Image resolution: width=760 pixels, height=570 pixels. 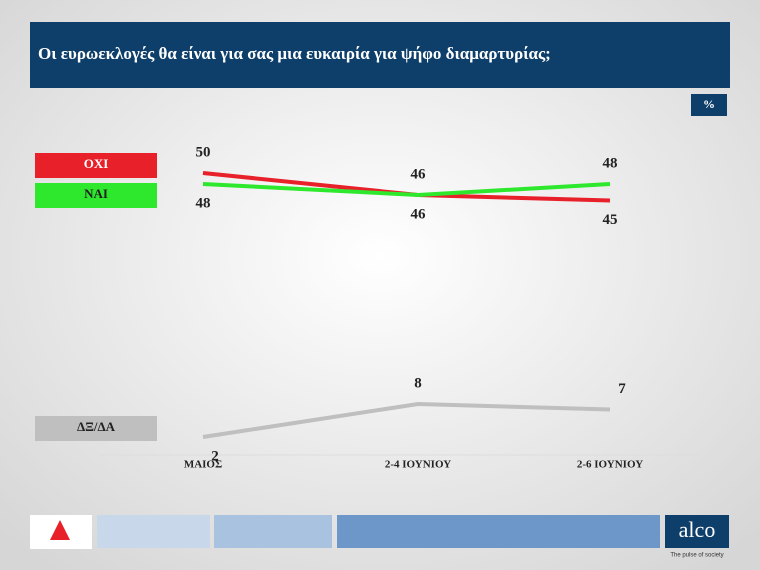 I want to click on unit-box, so click(x=709, y=105).